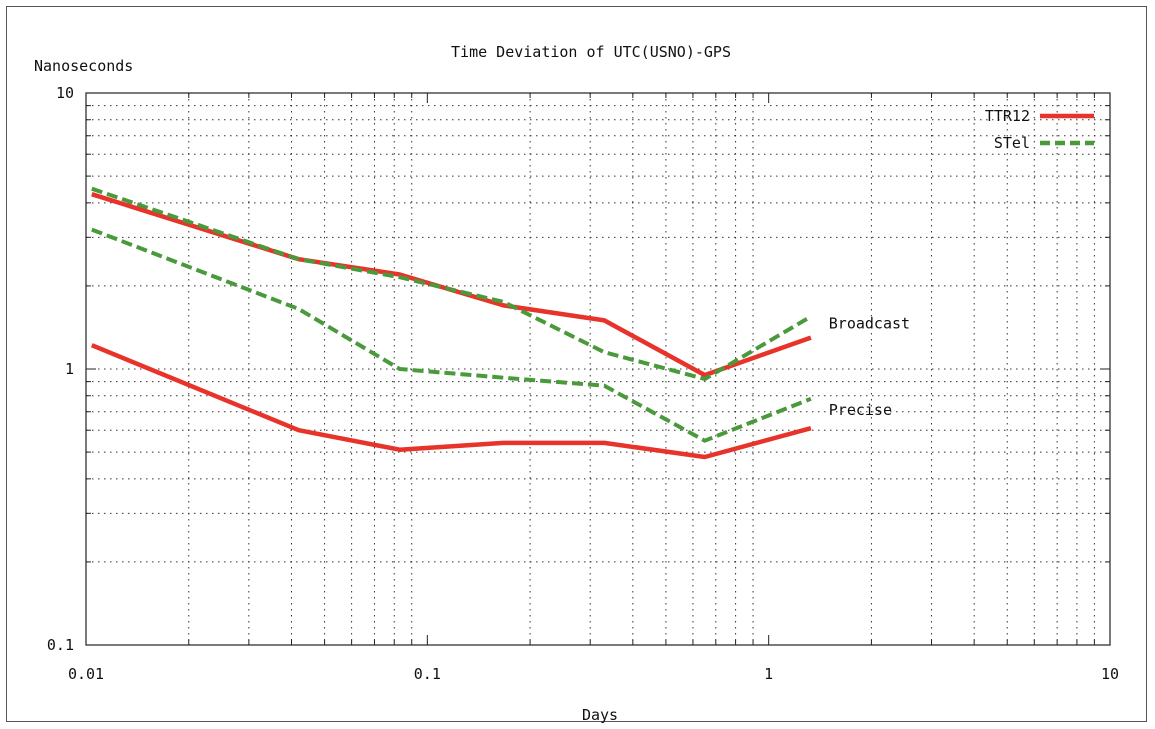  Describe the element at coordinates (1007, 116) in the screenshot. I see `legend-label: TTR12` at that location.